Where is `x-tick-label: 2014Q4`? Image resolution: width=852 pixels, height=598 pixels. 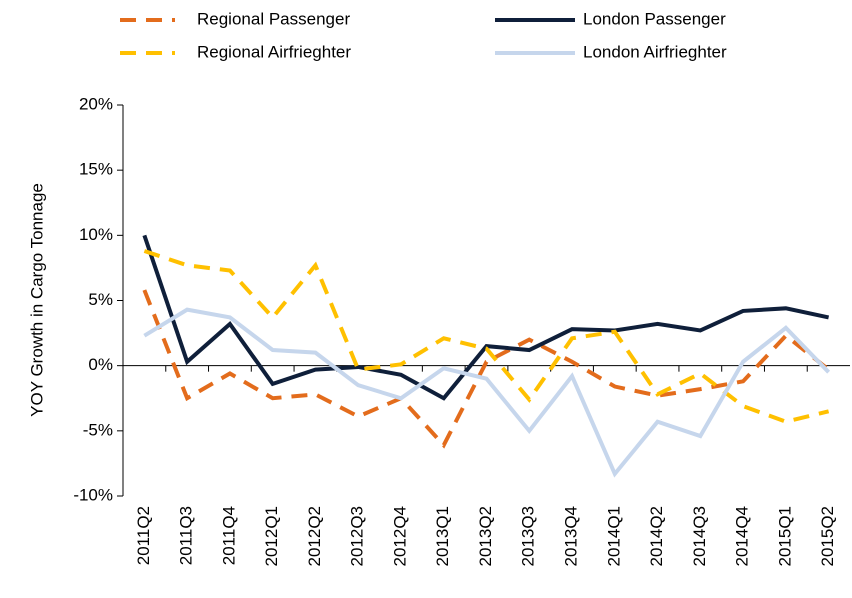 x-tick-label: 2014Q4 is located at coordinates (742, 536).